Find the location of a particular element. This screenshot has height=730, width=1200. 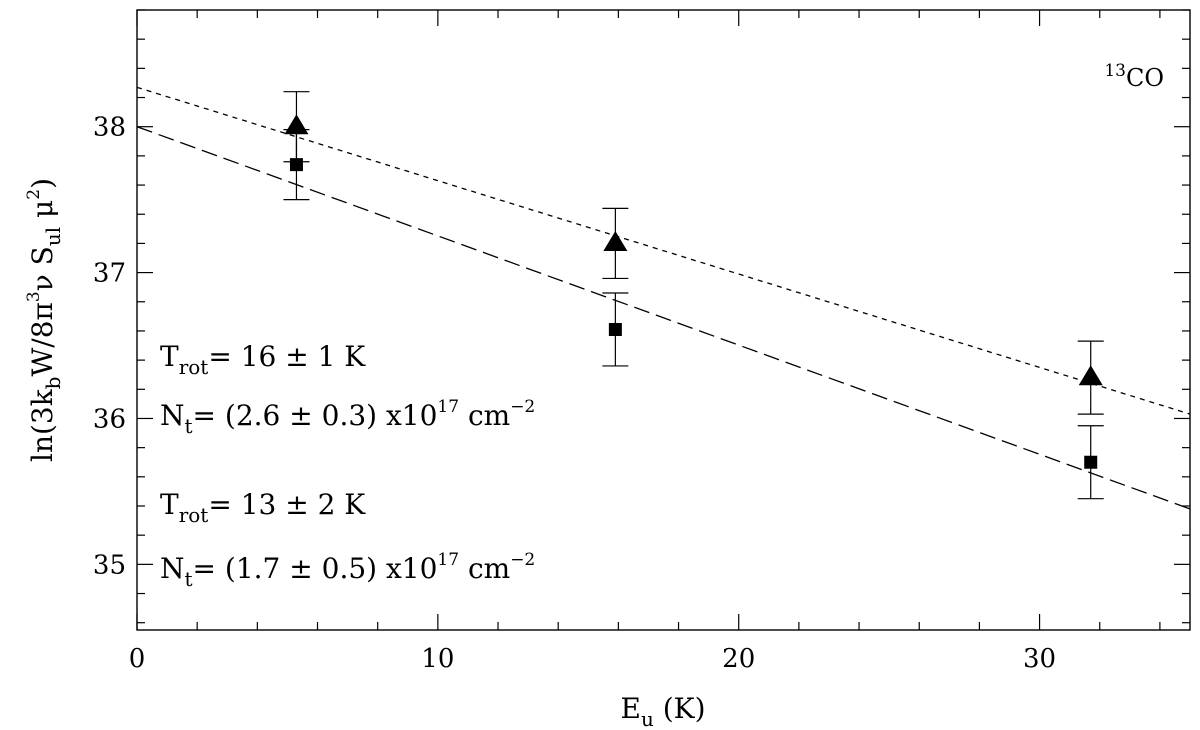

x-tick-label: 10 is located at coordinates (437, 659).